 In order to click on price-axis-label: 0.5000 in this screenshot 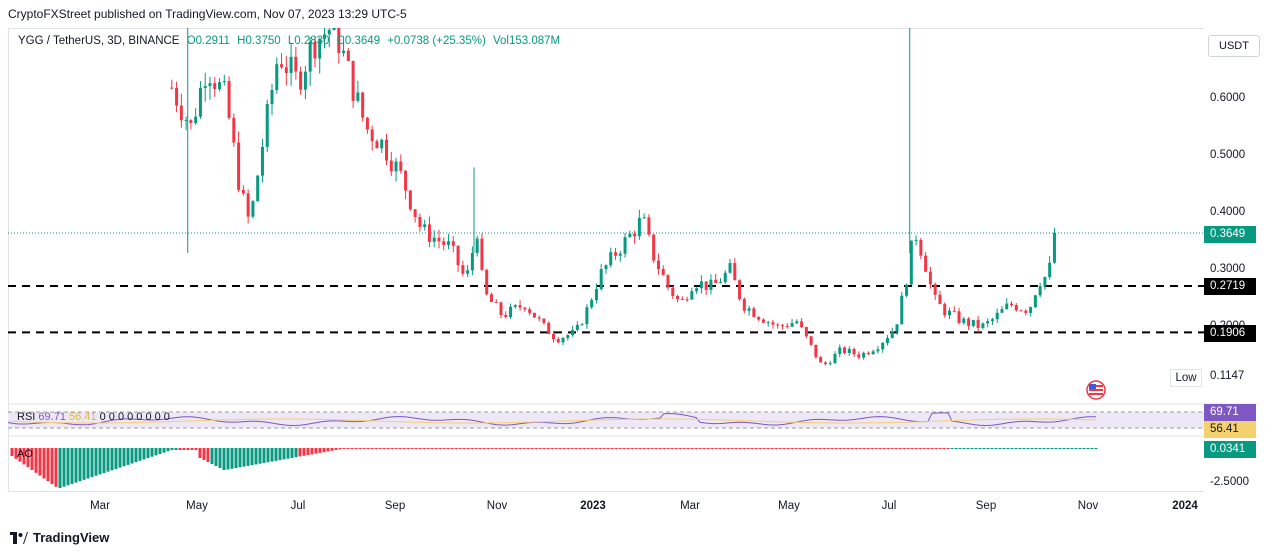, I will do `click(1228, 155)`.